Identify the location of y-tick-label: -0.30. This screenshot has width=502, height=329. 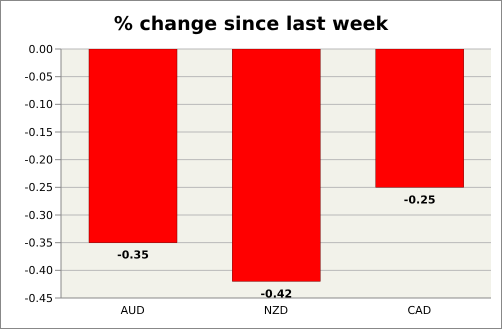
(38, 215).